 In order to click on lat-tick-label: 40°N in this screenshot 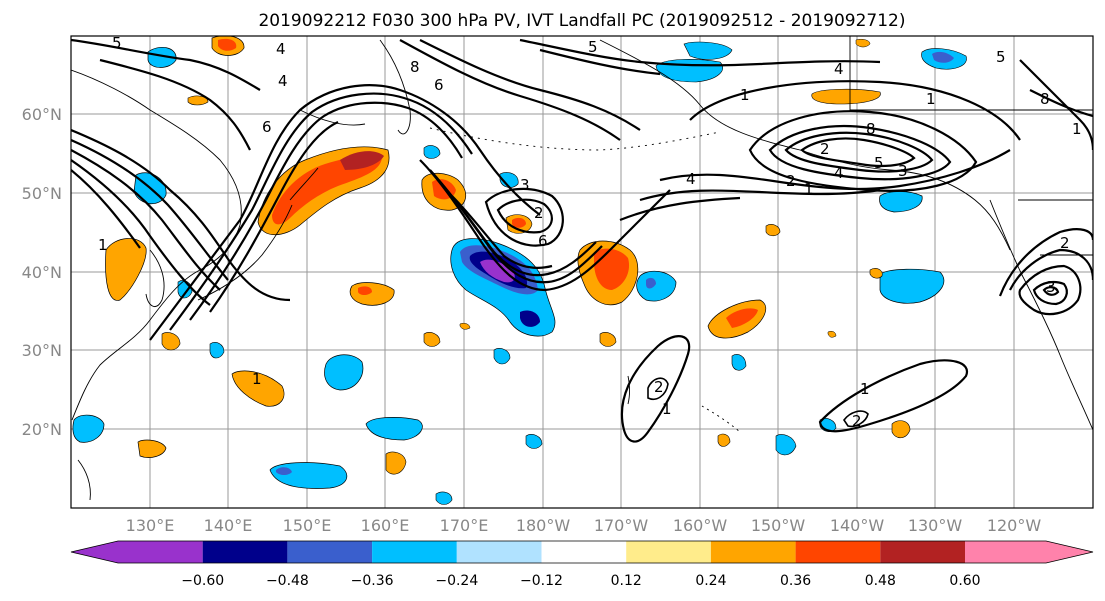, I will do `click(42, 272)`.